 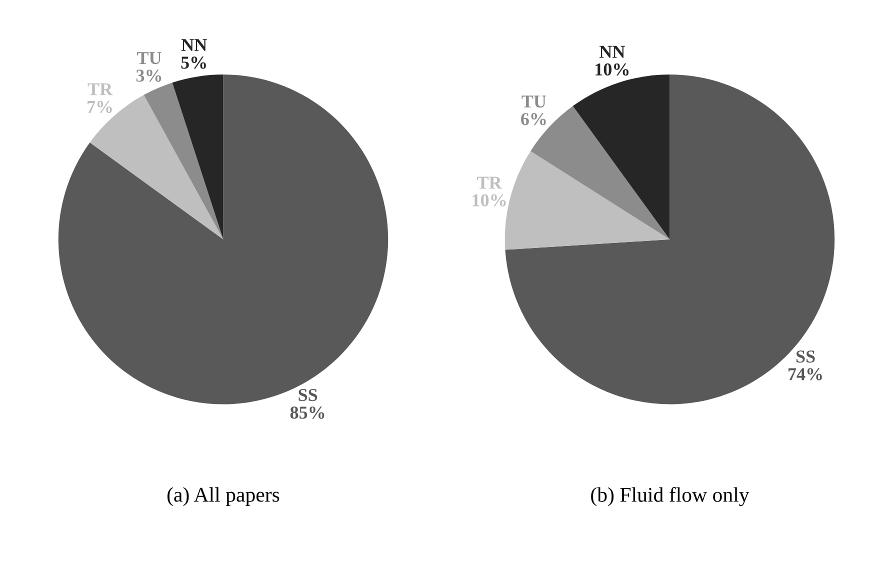 What do you see at coordinates (149, 76) in the screenshot?
I see `data-label: 3%` at bounding box center [149, 76].